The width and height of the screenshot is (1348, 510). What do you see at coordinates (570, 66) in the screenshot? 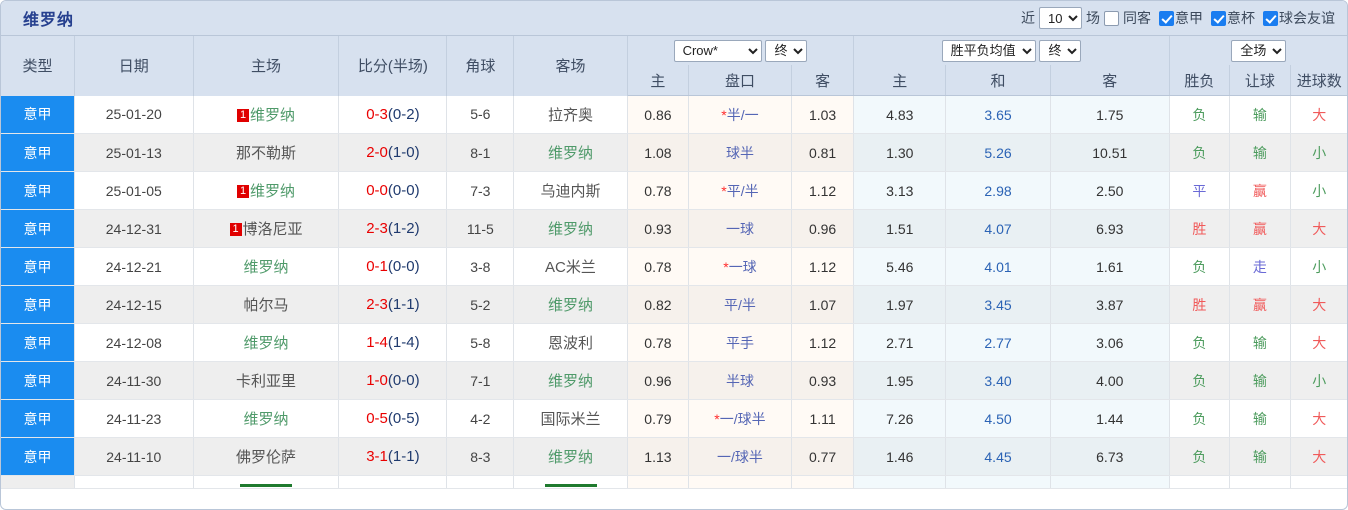
I see `header-away: 客场` at bounding box center [570, 66].